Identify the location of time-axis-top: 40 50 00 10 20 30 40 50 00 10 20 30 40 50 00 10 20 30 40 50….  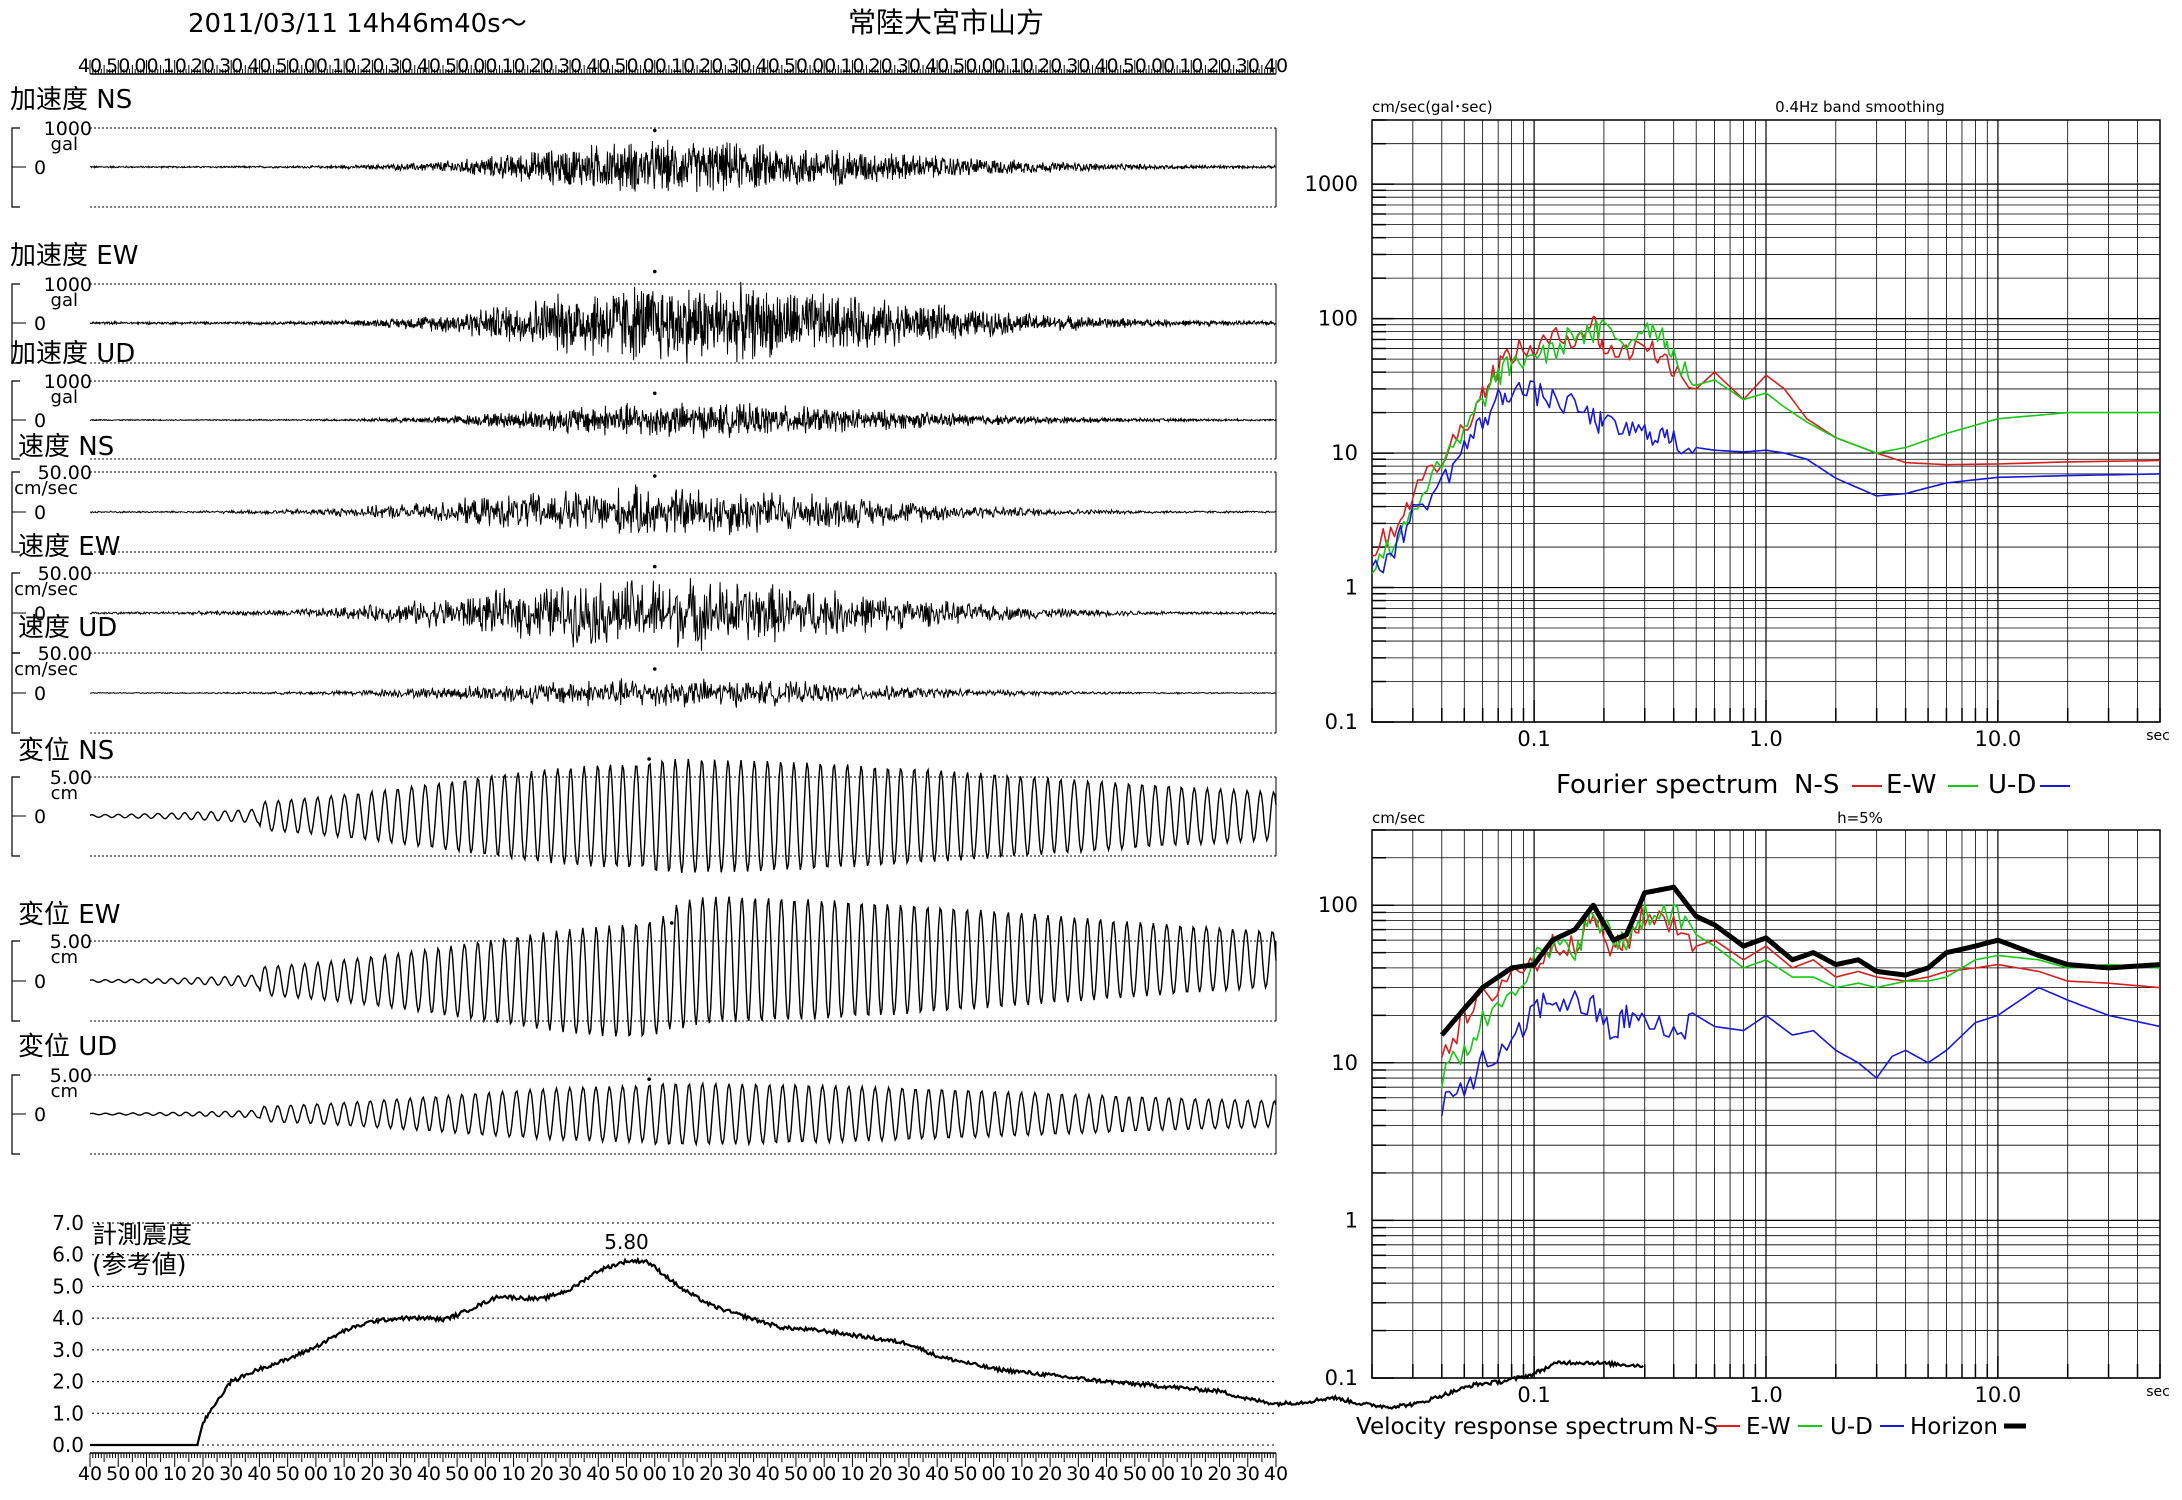
(683, 66).